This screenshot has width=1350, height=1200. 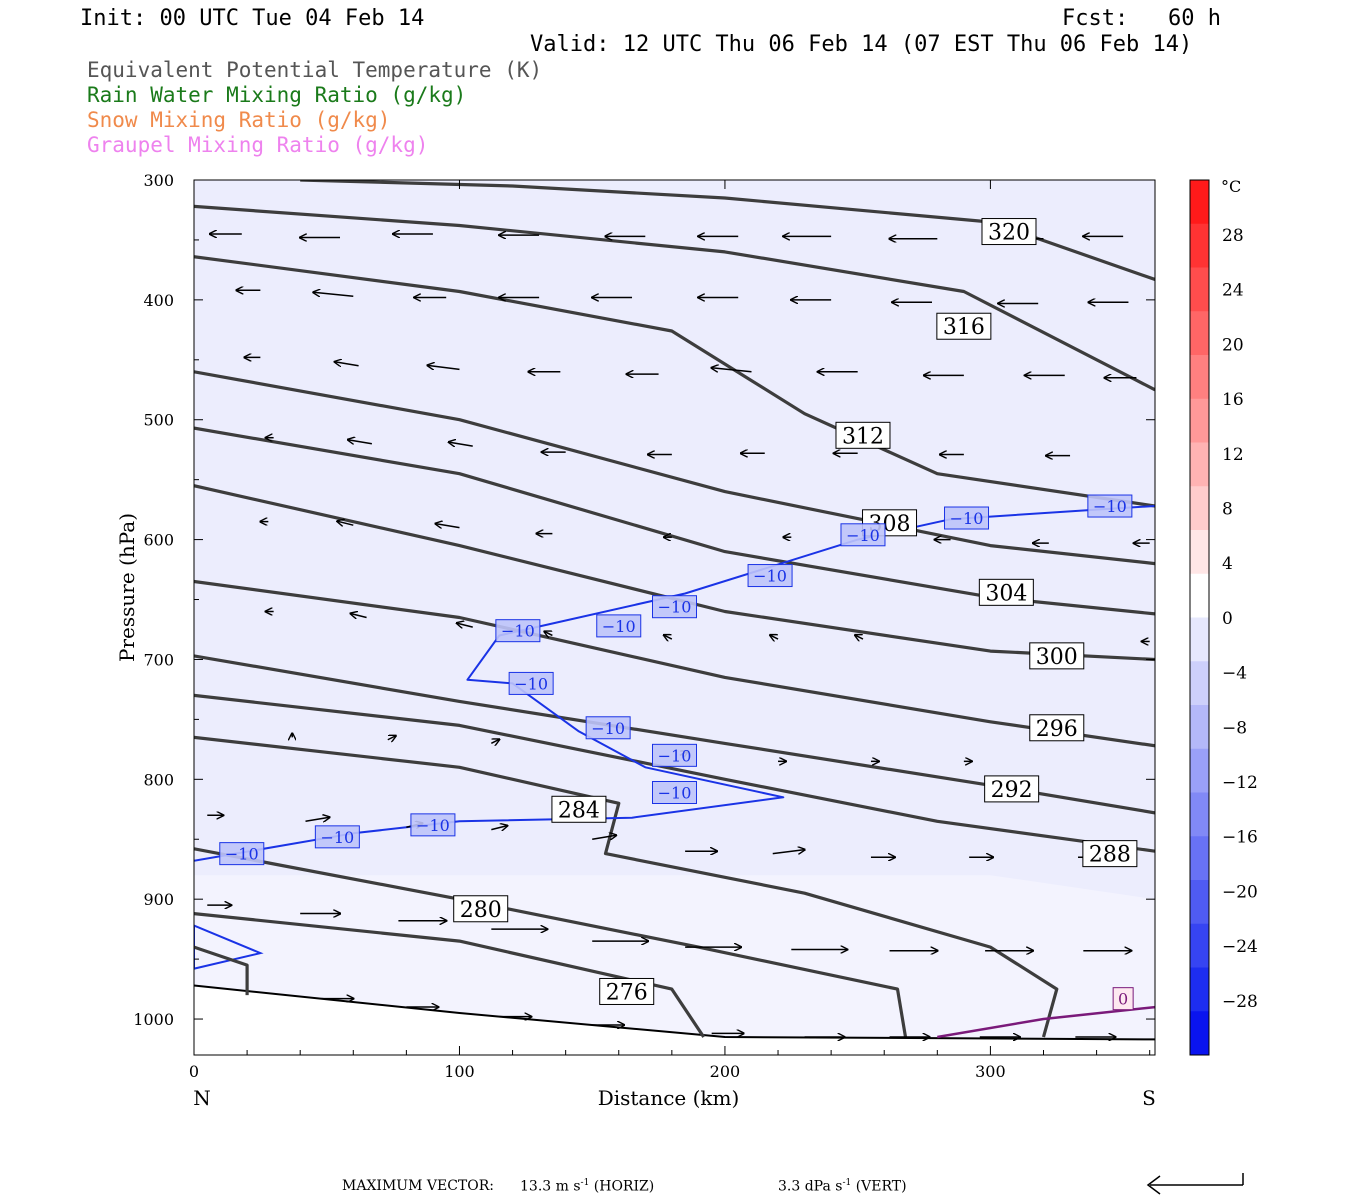 I want to click on y-tick-label: 600, so click(x=158, y=540).